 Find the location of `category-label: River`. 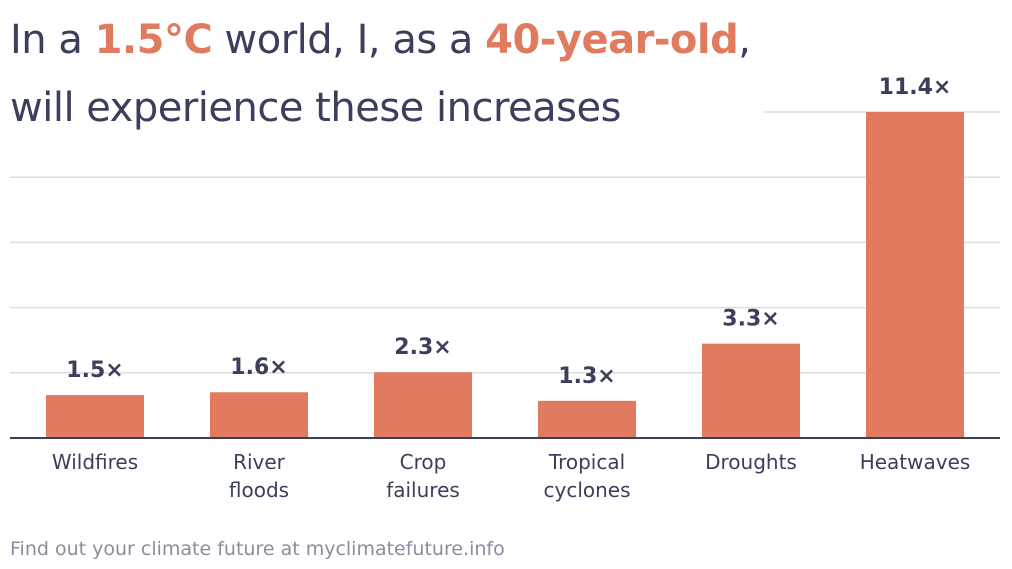

category-label: River is located at coordinates (259, 462).